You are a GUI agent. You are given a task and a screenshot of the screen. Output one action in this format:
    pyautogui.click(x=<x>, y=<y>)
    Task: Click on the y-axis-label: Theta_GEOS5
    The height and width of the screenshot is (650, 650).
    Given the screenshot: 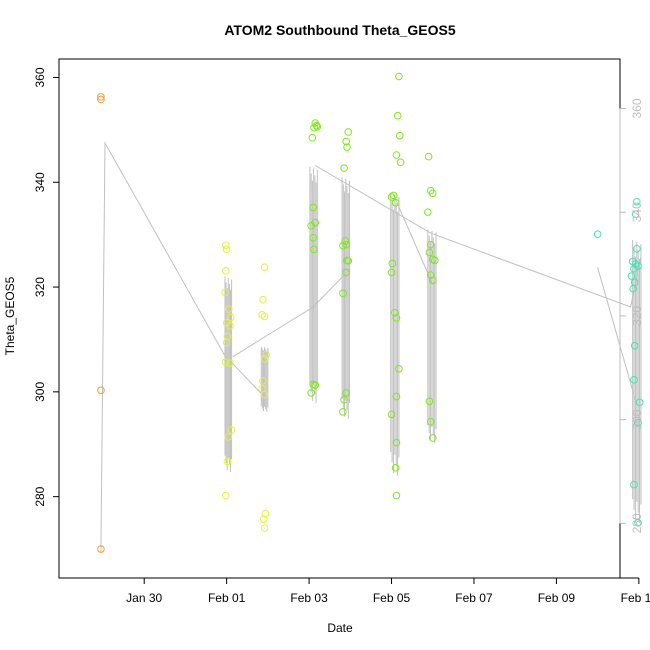 What is the action you would take?
    pyautogui.click(x=10, y=315)
    